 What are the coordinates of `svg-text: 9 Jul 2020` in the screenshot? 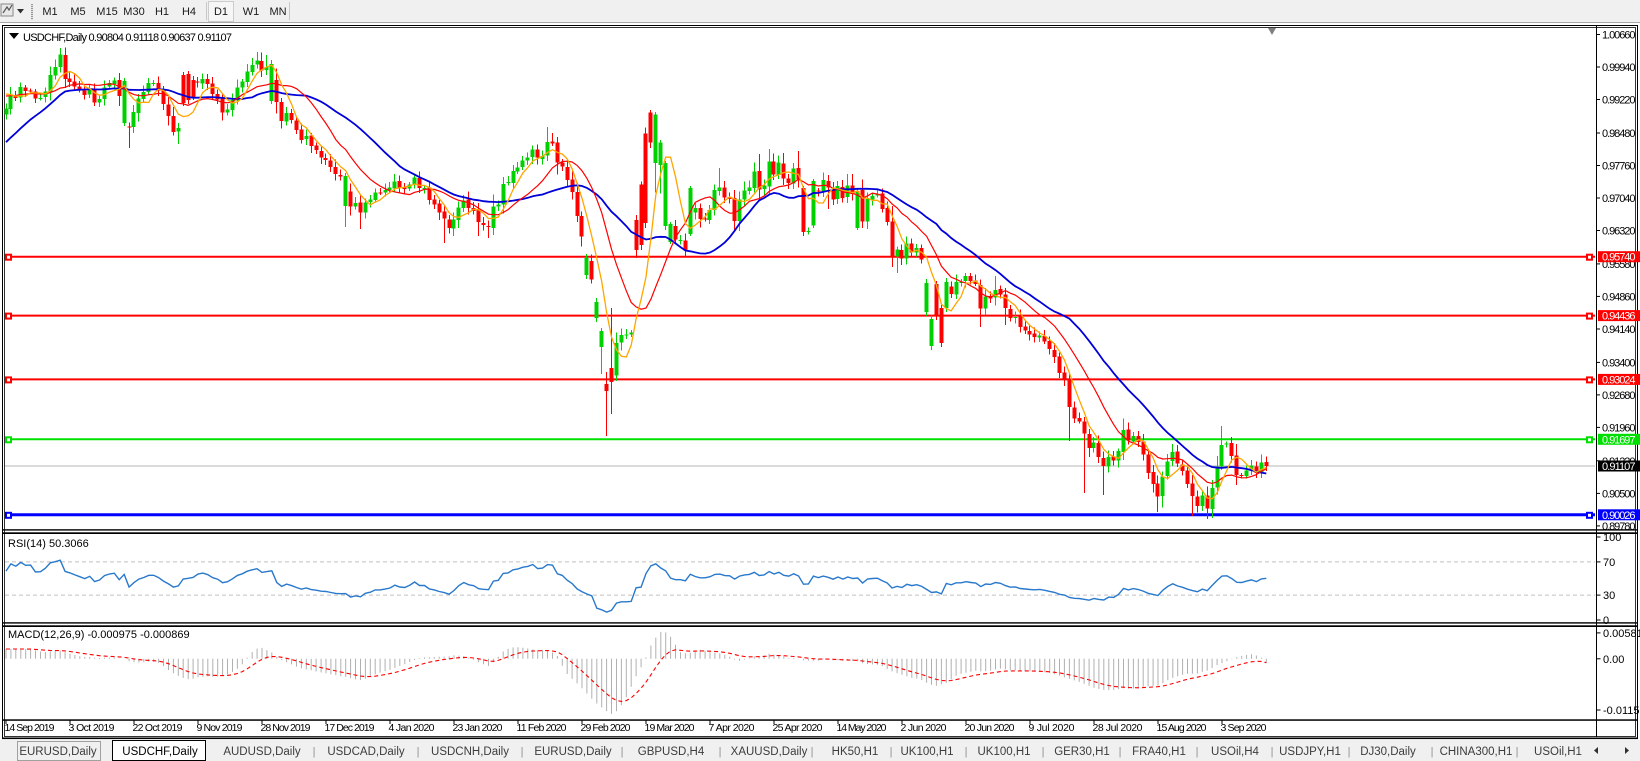 It's located at (1052, 728).